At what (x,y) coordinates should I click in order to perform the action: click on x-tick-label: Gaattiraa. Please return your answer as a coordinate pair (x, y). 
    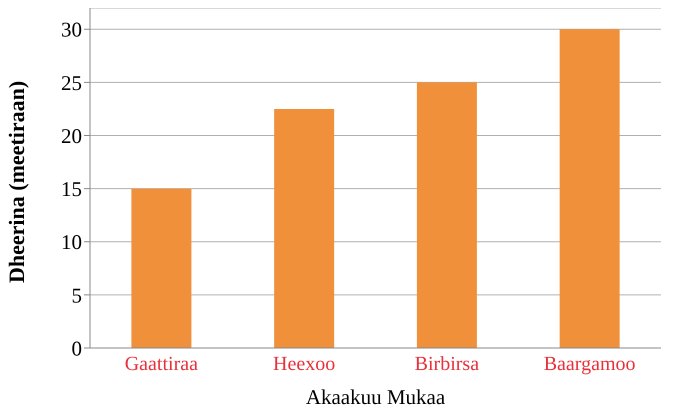
    Looking at the image, I should click on (161, 364).